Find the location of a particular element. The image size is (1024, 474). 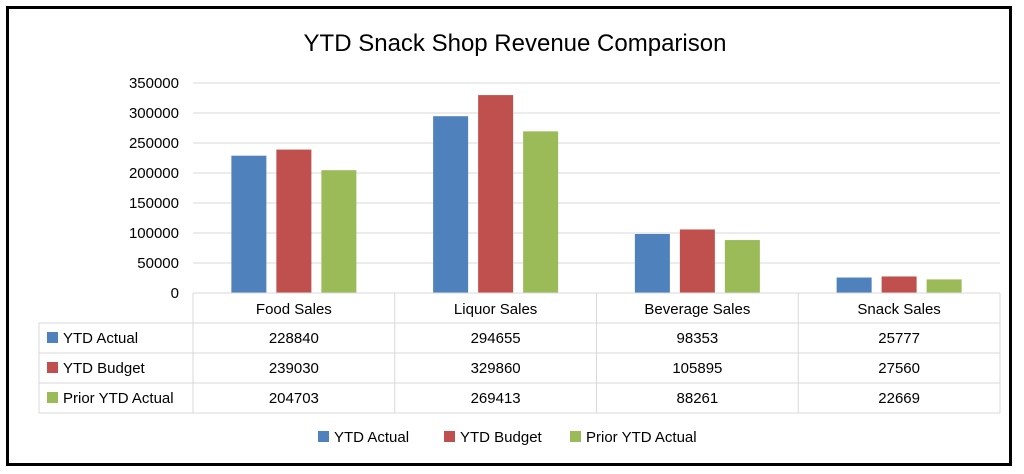

table-cell-value: 27560 is located at coordinates (899, 368).